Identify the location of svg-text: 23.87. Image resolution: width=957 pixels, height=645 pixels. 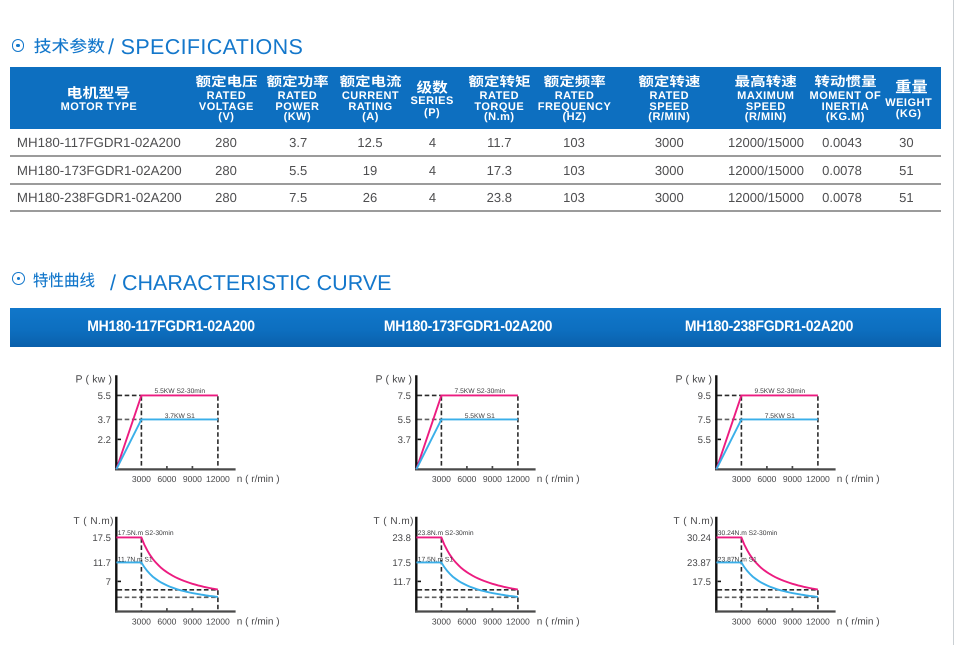
(699, 563).